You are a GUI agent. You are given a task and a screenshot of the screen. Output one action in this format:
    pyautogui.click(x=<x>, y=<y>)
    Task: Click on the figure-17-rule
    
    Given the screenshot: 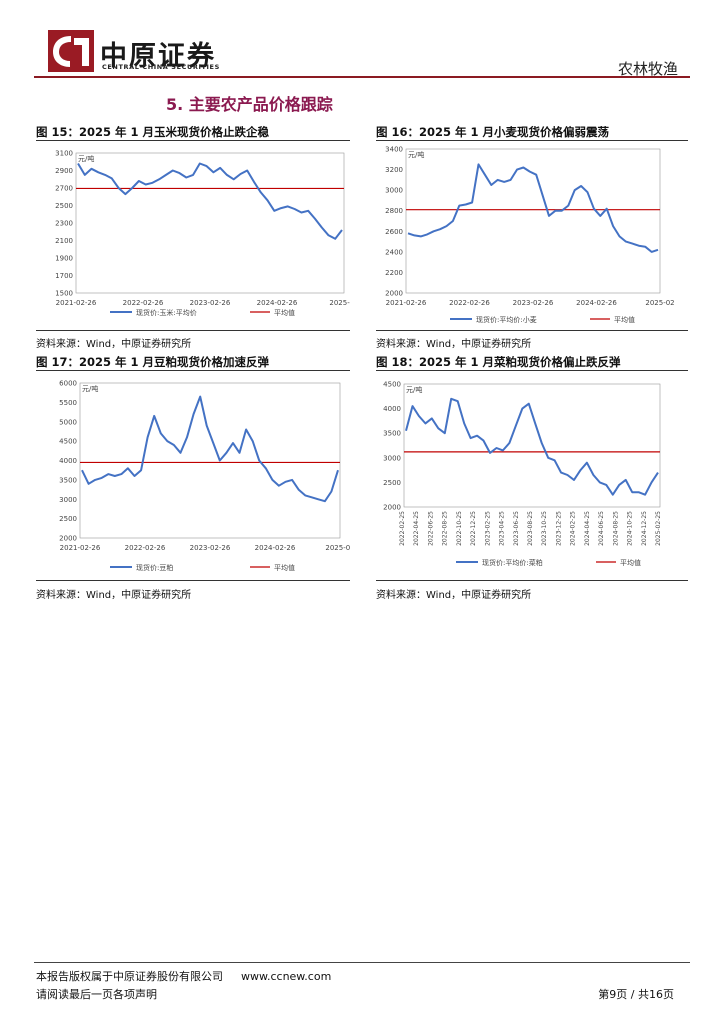 What is the action you would take?
    pyautogui.click(x=193, y=370)
    